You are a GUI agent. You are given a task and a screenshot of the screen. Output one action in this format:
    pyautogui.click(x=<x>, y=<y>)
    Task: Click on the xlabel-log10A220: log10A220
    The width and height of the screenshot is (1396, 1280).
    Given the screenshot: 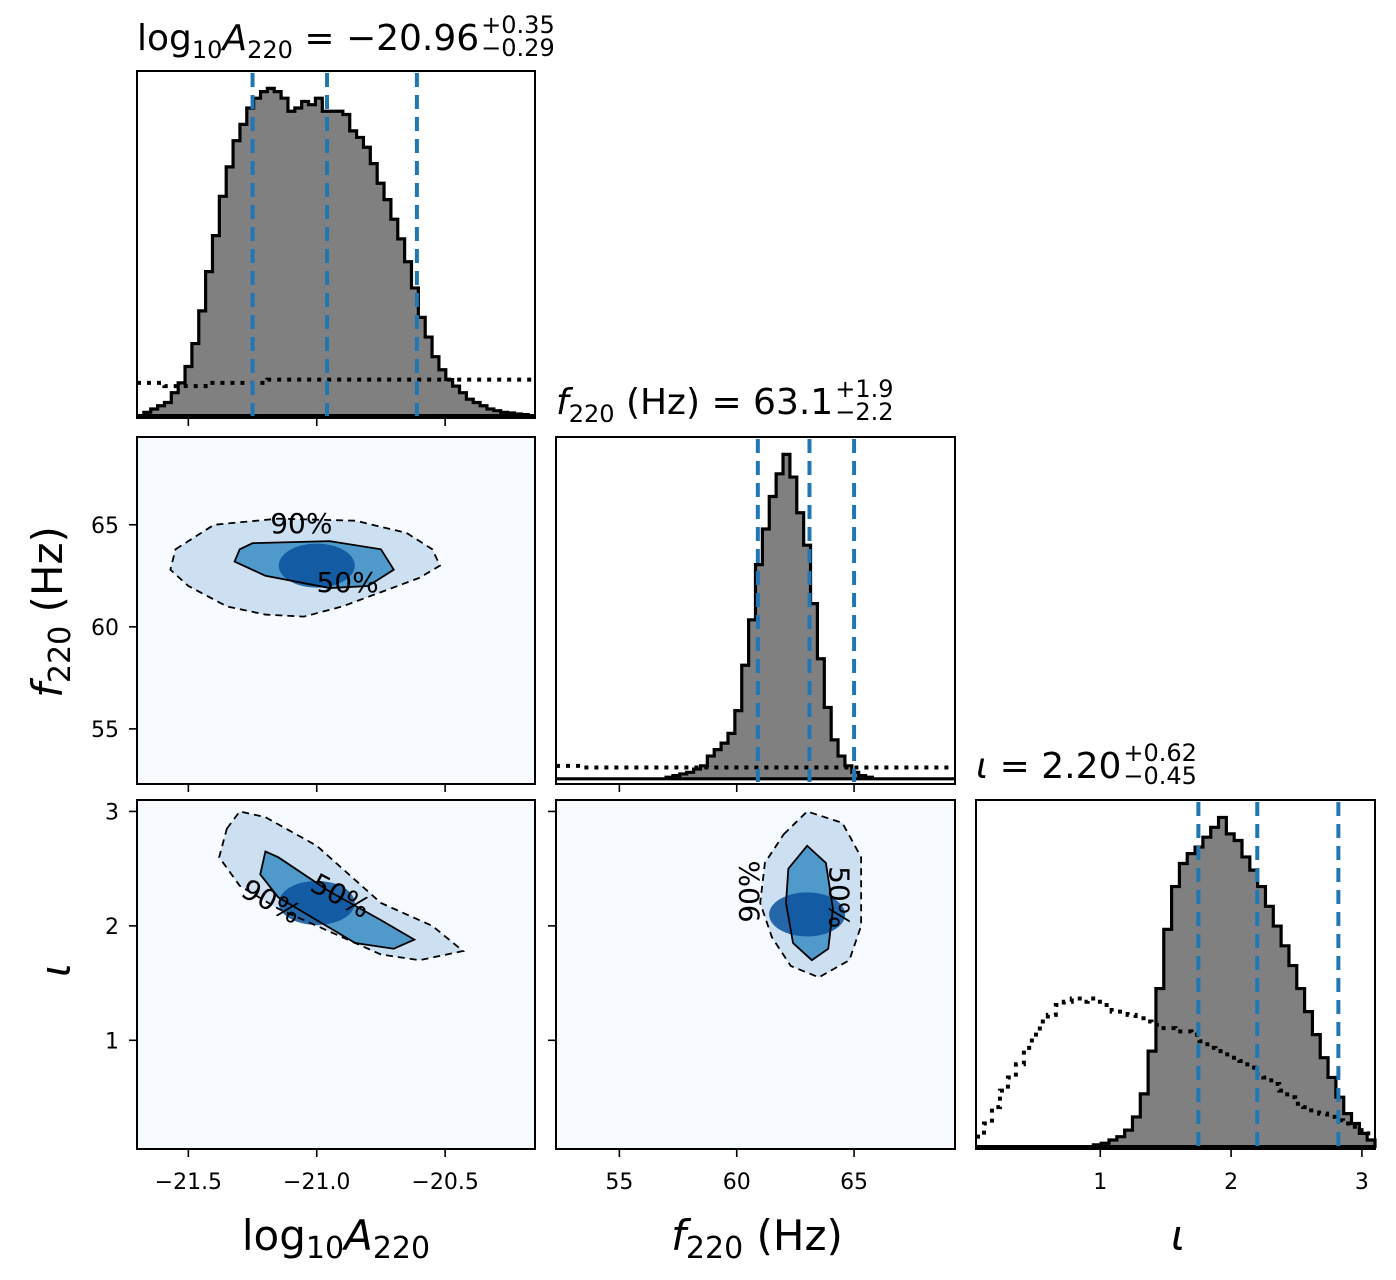 What is the action you would take?
    pyautogui.click(x=336, y=1238)
    